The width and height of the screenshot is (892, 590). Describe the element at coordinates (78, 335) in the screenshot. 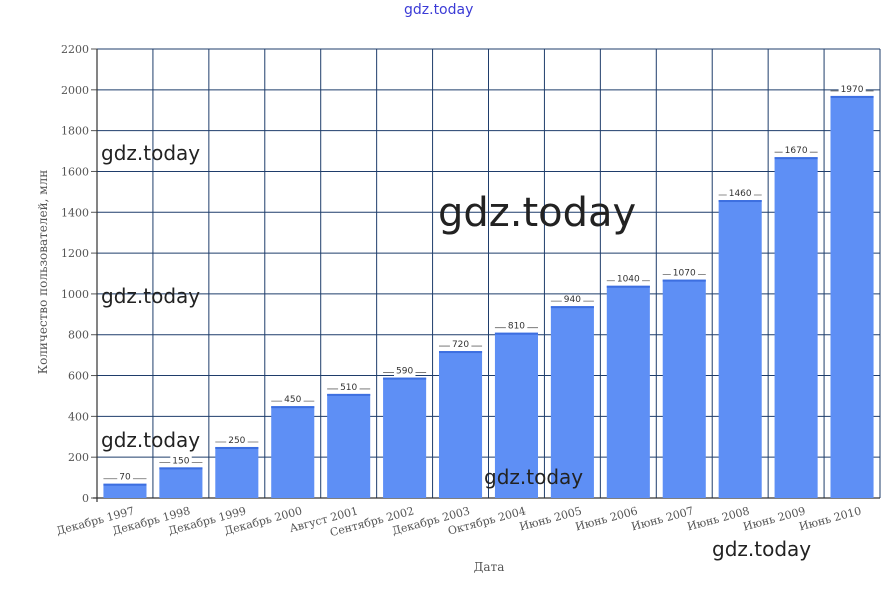

I see `y-tick-label: 800` at that location.